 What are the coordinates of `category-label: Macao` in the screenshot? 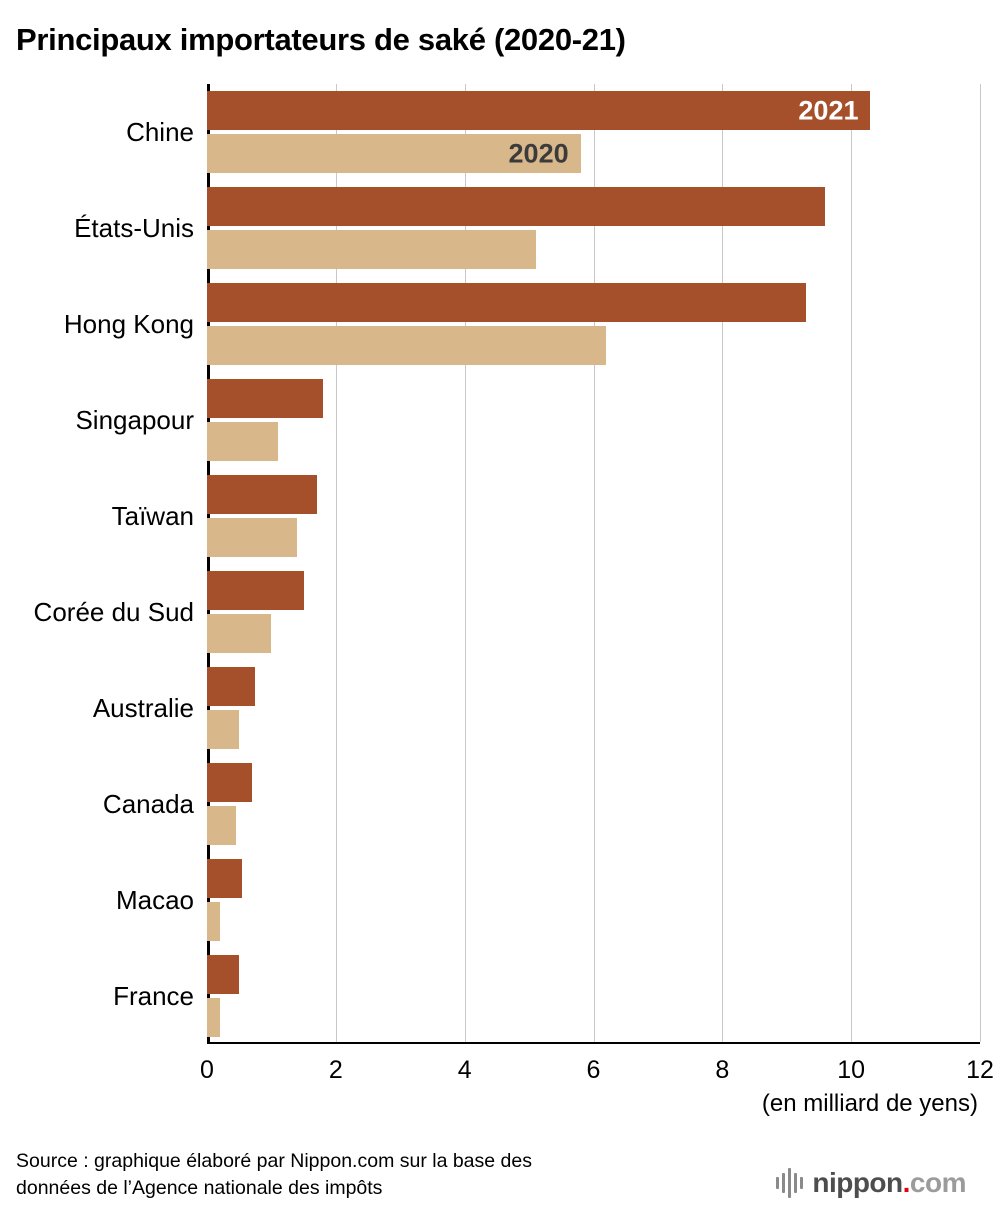 It's located at (154, 899).